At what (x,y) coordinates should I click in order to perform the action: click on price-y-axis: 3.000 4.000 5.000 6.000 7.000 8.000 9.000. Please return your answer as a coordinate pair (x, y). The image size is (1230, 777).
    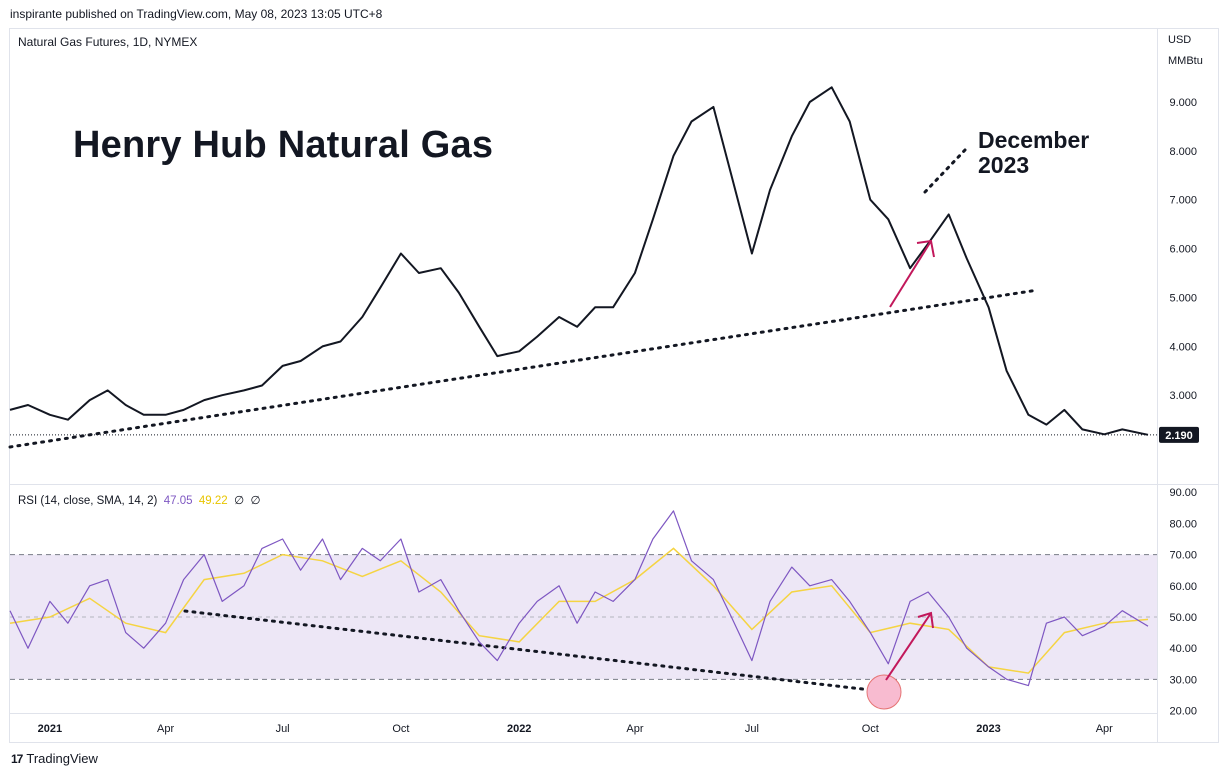
    Looking at the image, I should click on (1183, 249).